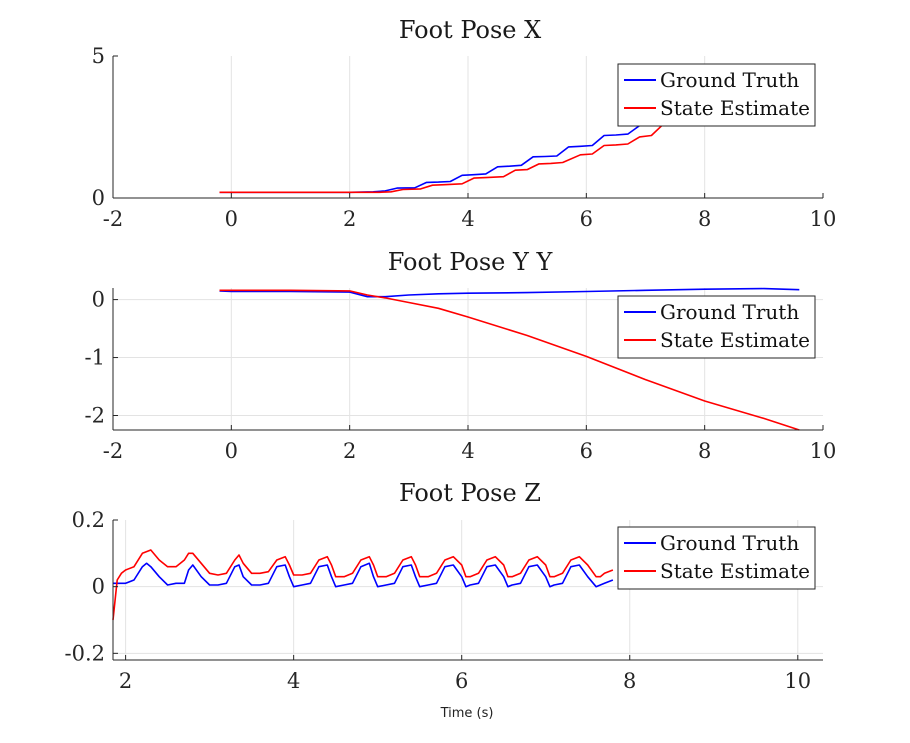  What do you see at coordinates (98, 56) in the screenshot?
I see `y-tick-label: 5` at bounding box center [98, 56].